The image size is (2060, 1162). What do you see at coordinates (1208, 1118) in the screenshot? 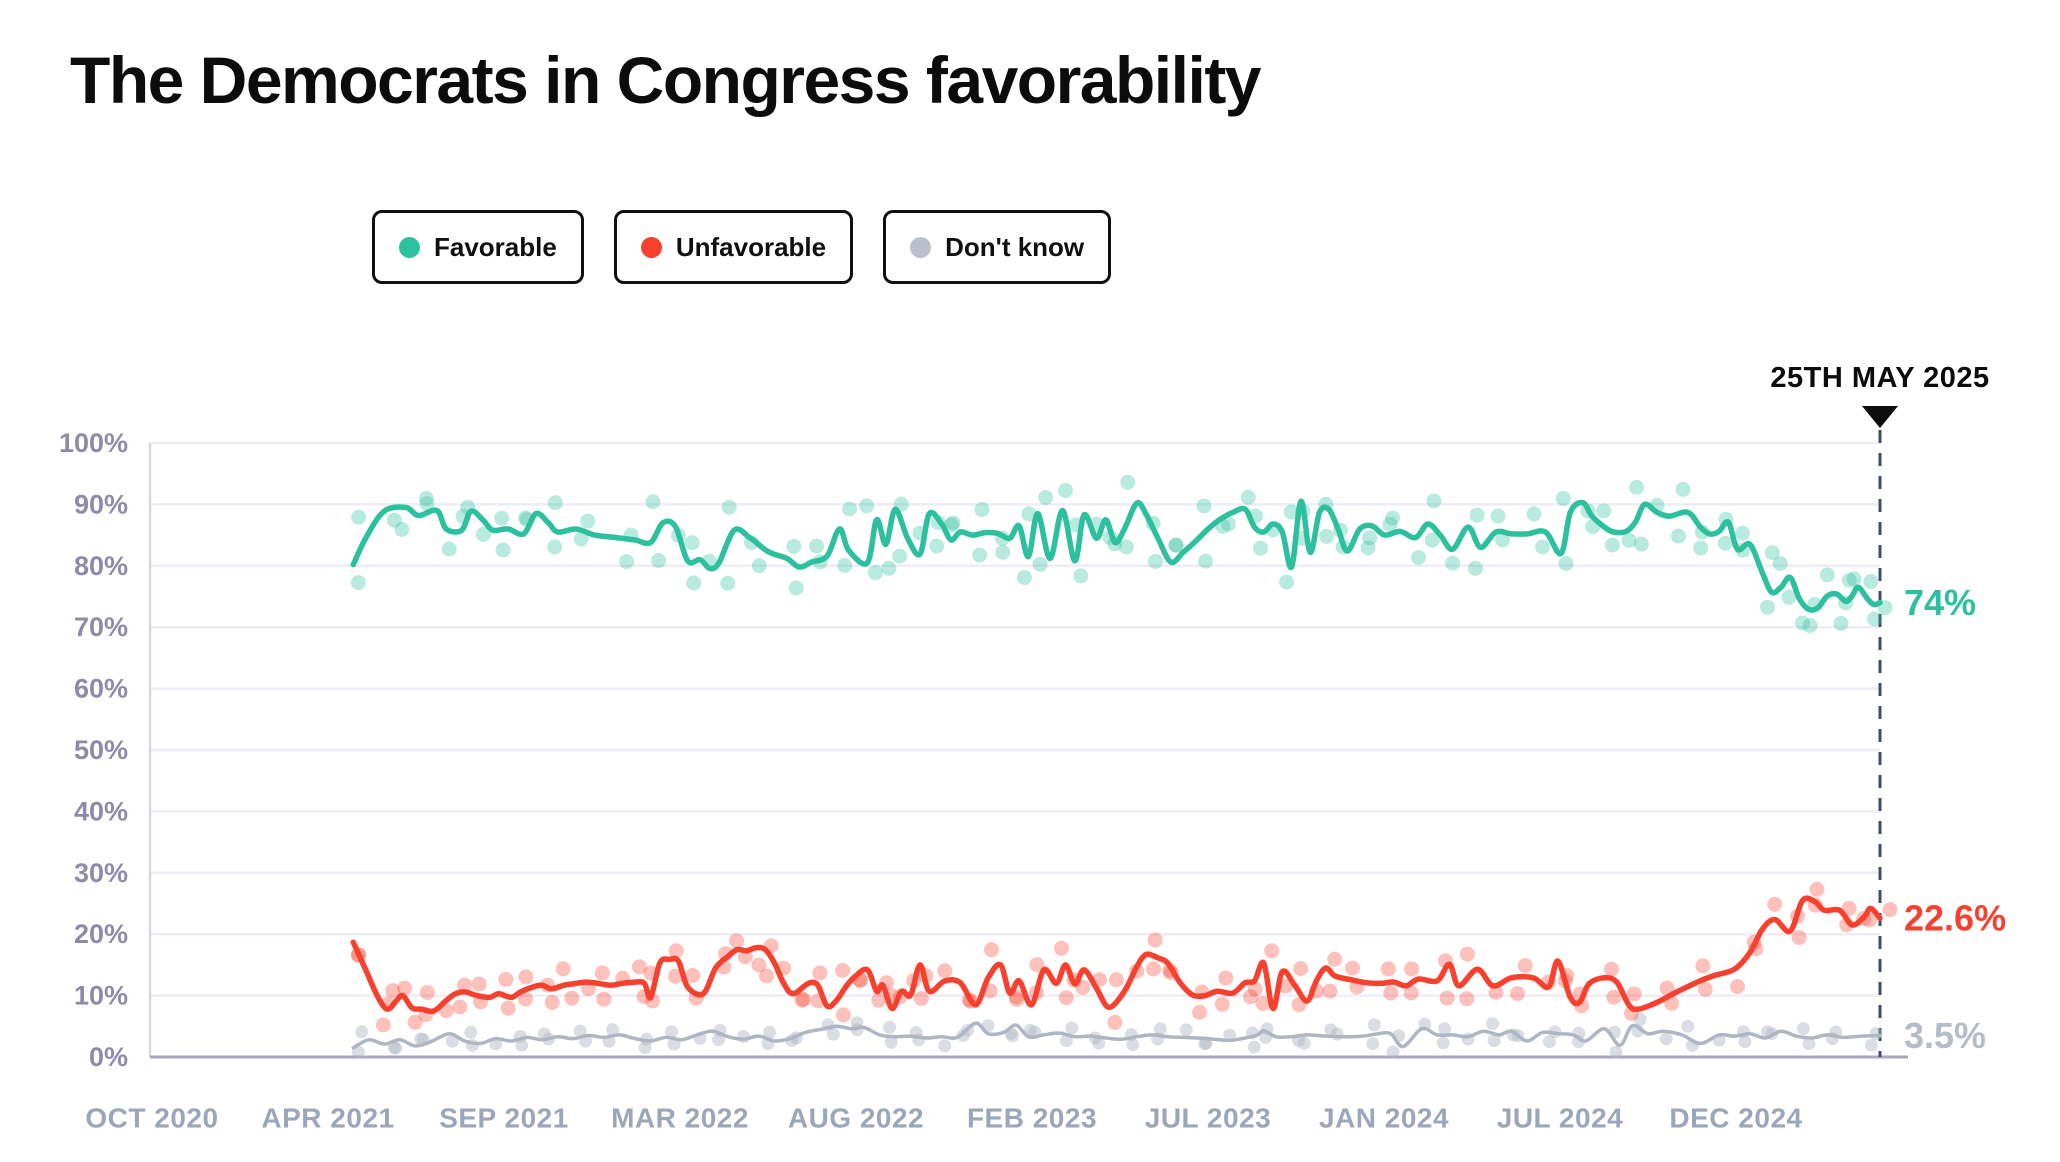
I see `x-axis-tick-label: JUL 2023` at bounding box center [1208, 1118].